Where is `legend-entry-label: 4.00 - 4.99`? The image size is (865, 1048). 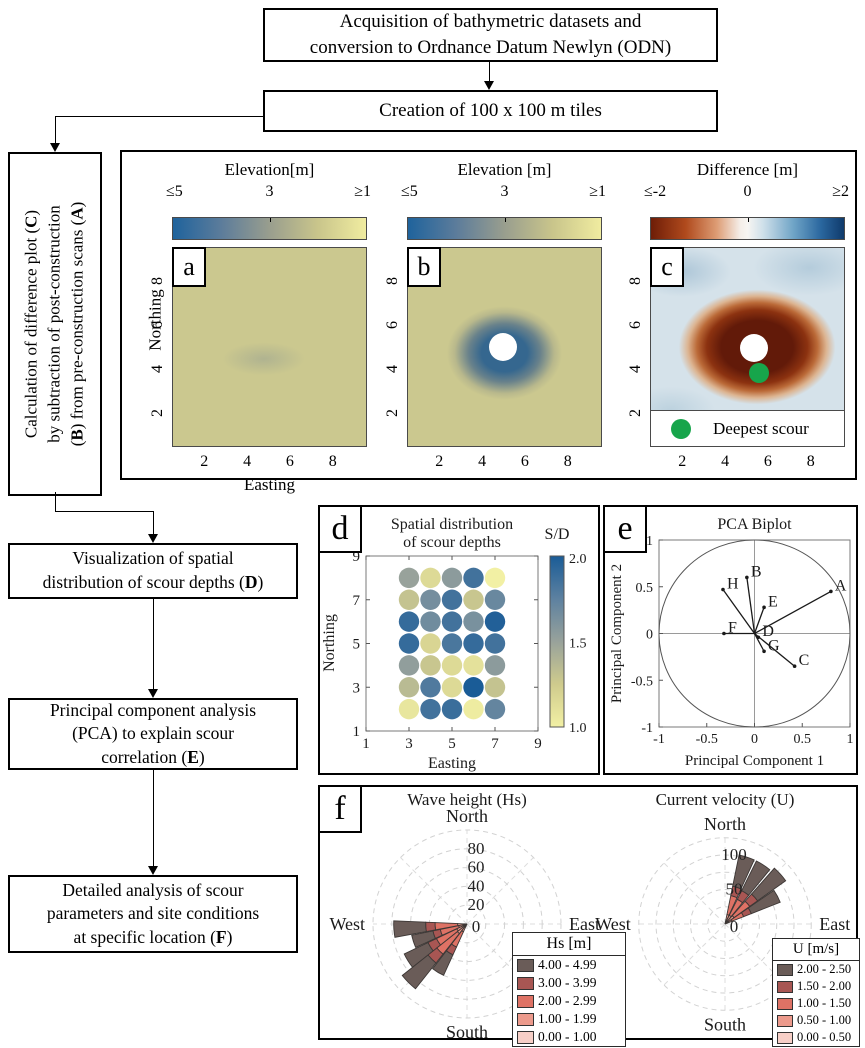
legend-entry-label: 4.00 - 4.99 is located at coordinates (567, 964).